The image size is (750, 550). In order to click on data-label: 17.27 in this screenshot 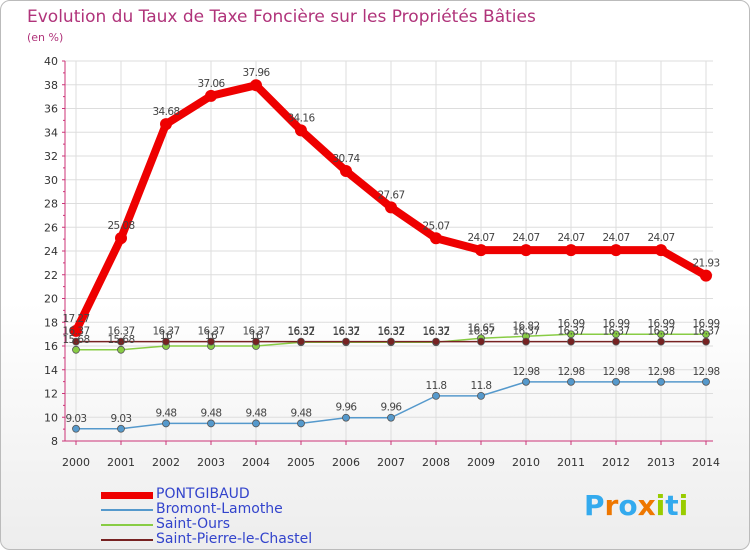, I will do `click(75, 319)`.